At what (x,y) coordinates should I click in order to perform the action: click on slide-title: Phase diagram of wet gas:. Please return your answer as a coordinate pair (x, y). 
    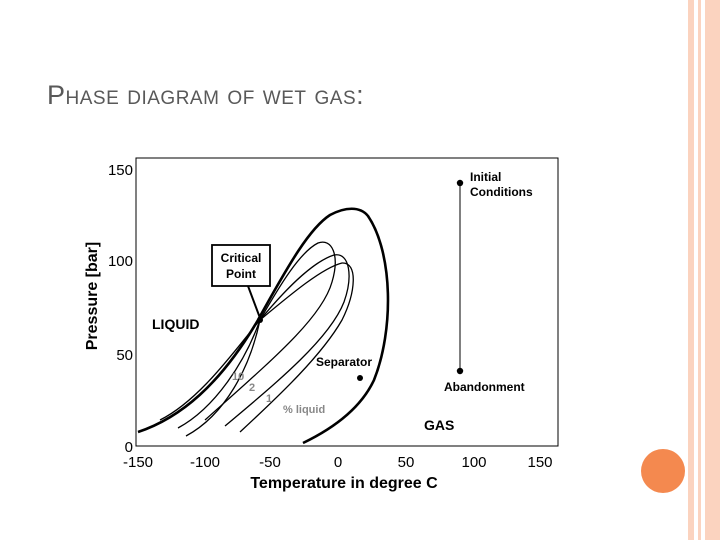
    Looking at the image, I should click on (206, 95).